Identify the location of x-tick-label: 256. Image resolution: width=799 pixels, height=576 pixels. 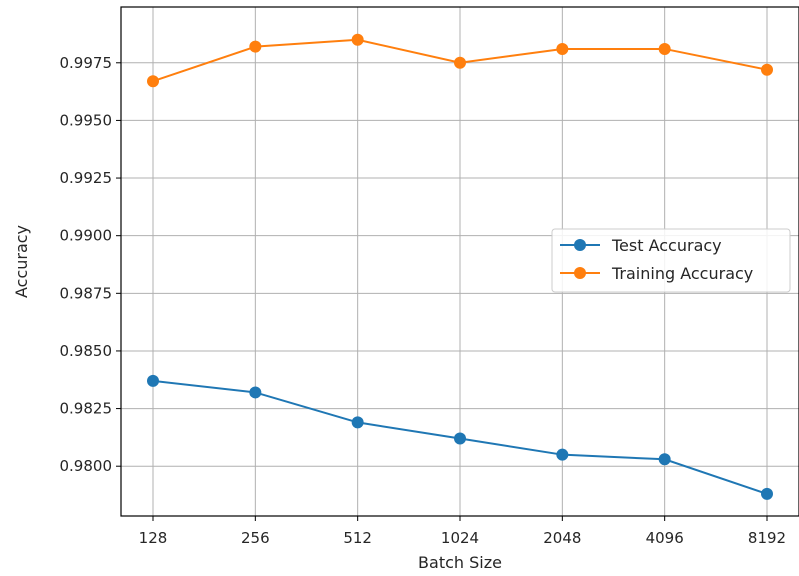
(255, 538).